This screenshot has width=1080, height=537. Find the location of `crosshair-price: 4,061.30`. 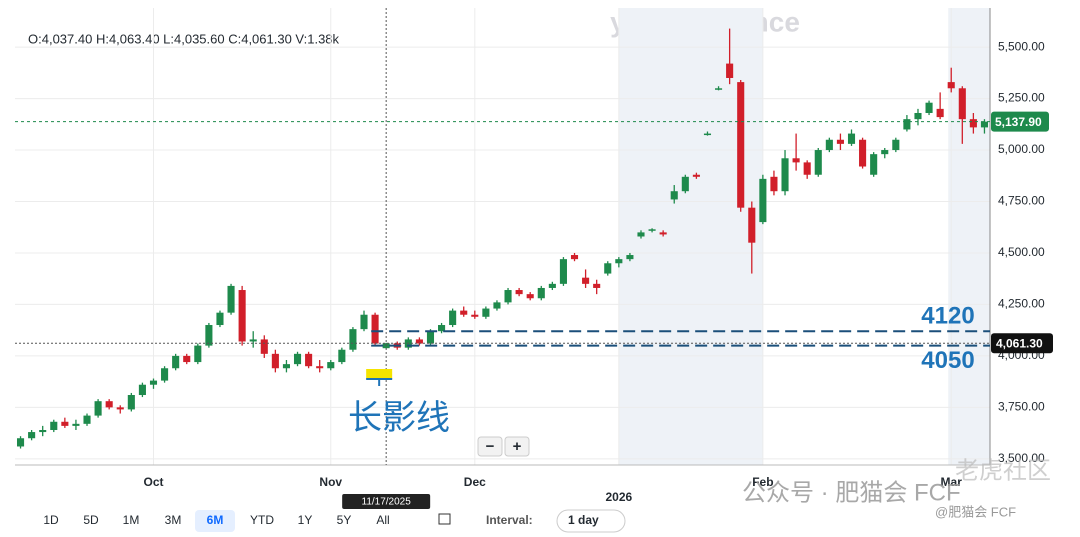

crosshair-price: 4,061.30 is located at coordinates (1019, 343).